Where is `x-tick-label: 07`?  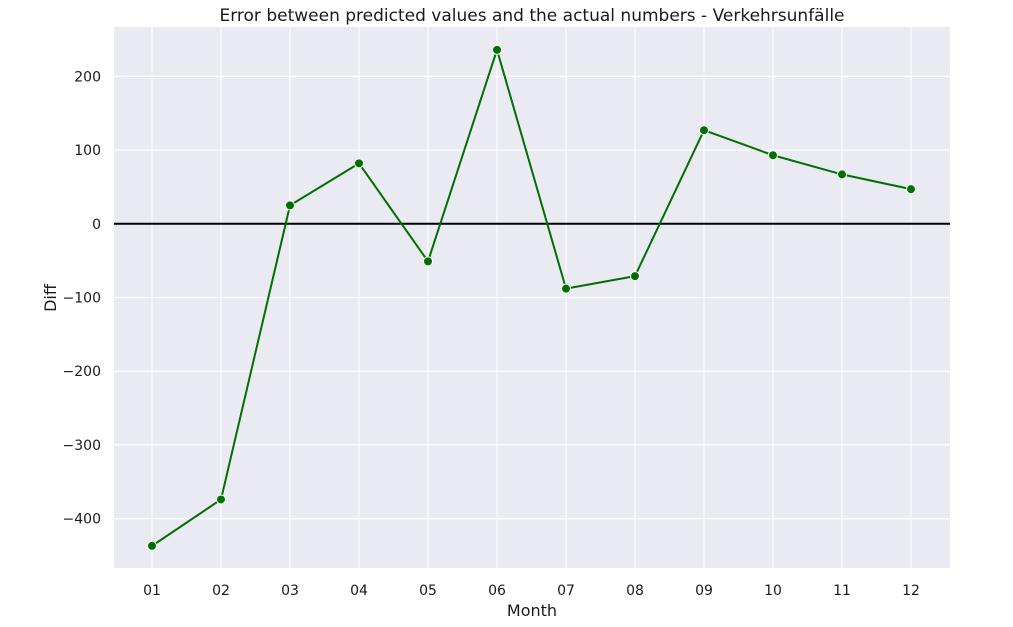 x-tick-label: 07 is located at coordinates (566, 591).